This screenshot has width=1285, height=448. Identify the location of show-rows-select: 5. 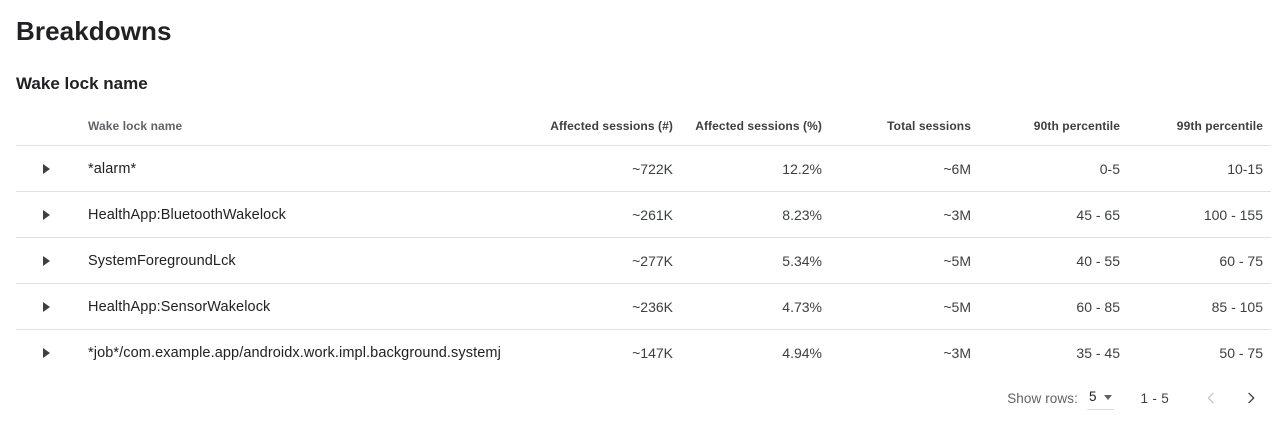
(1100, 398).